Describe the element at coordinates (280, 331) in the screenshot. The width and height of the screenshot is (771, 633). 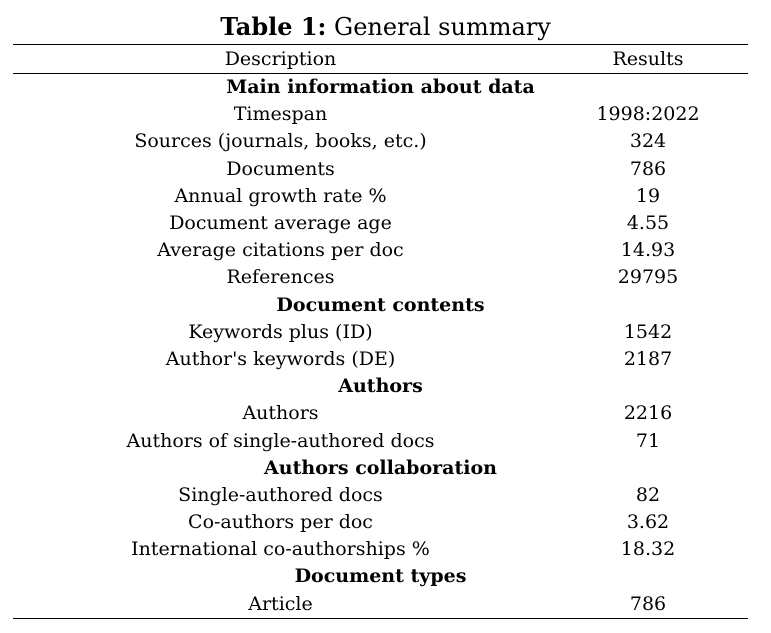
I see `description-cell: Keywords plus (ID)` at that location.